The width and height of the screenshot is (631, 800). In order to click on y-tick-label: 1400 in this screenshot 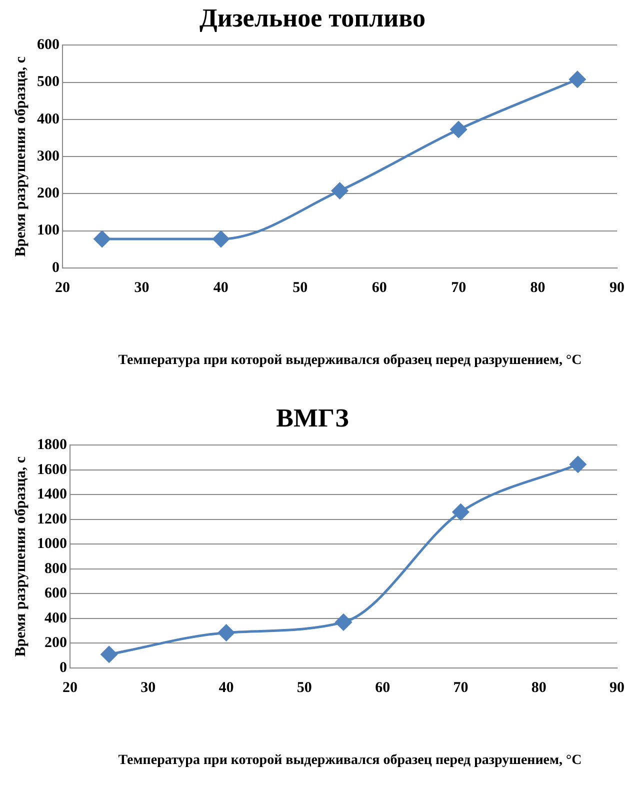, I will do `click(52, 494)`.